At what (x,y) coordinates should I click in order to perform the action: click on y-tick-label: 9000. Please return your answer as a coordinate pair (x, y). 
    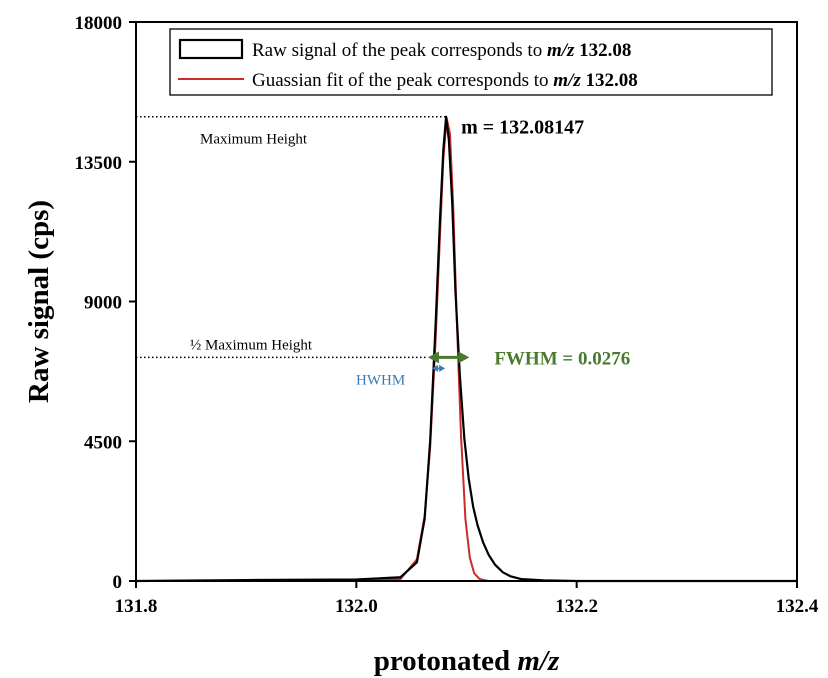
    Looking at the image, I should click on (103, 303).